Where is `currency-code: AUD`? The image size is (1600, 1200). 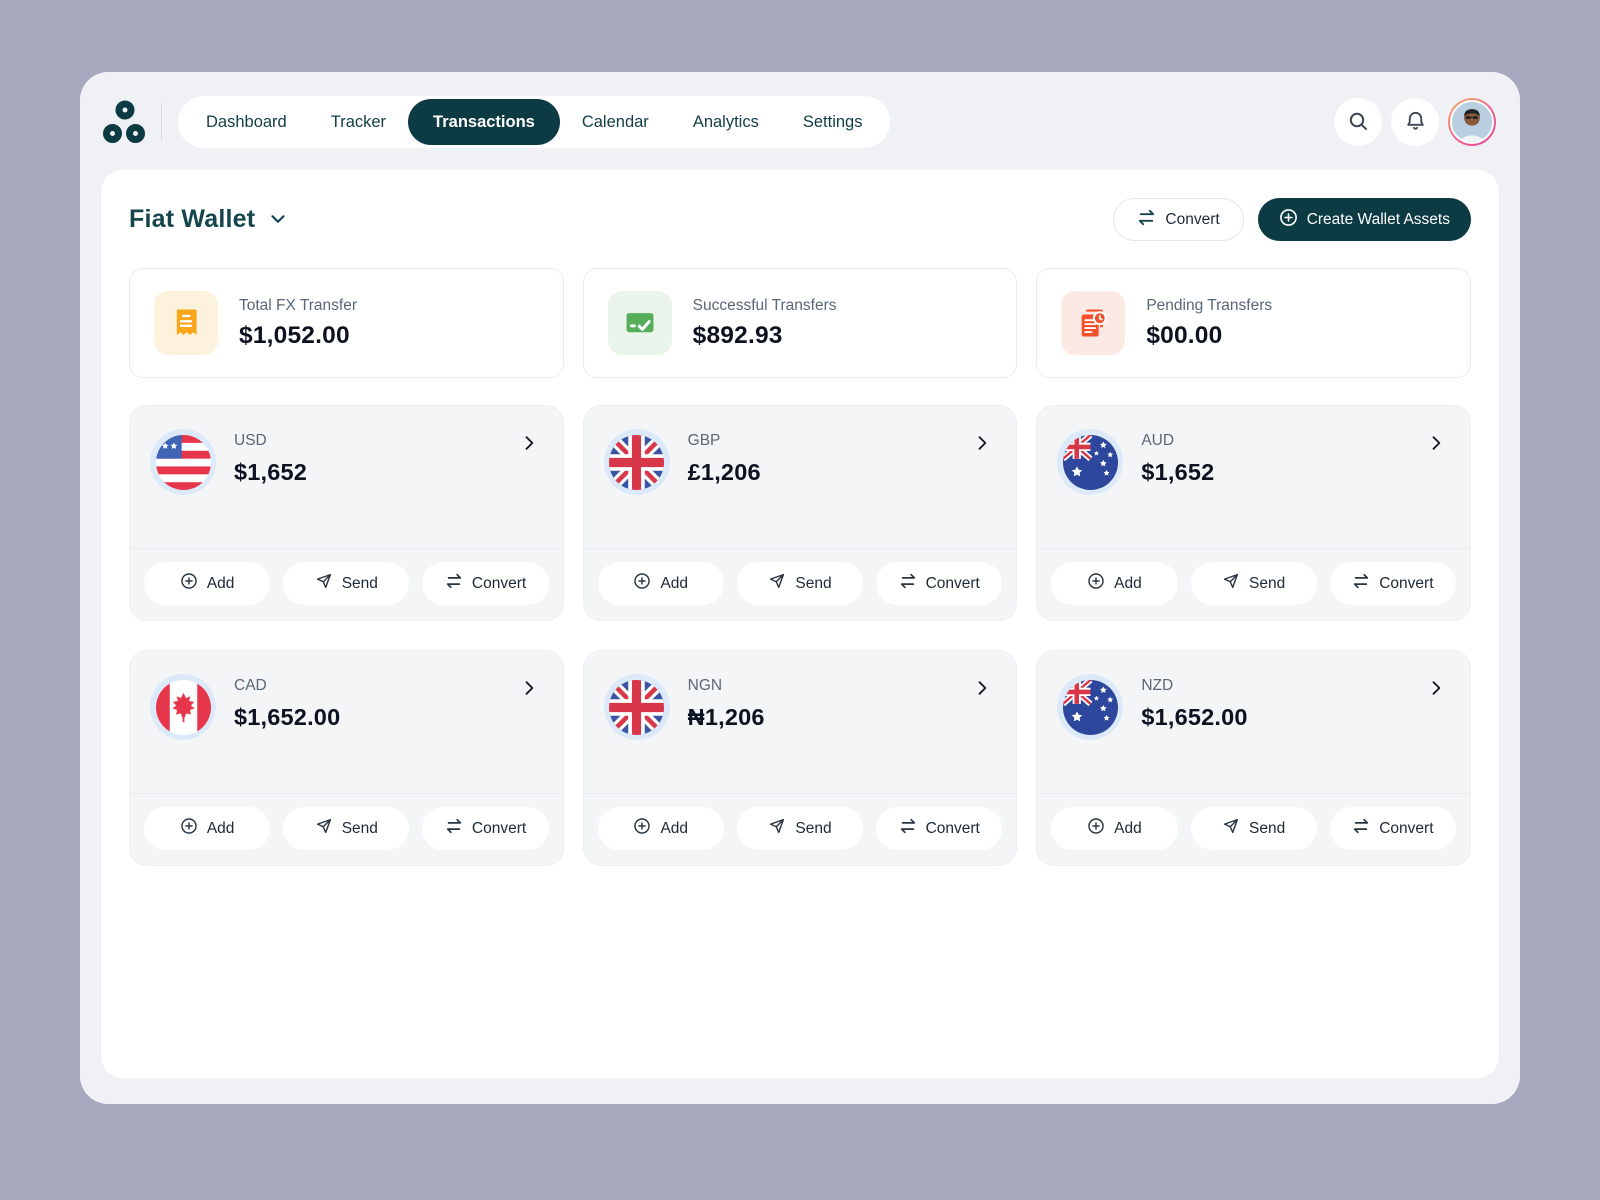
currency-code: AUD is located at coordinates (1158, 440).